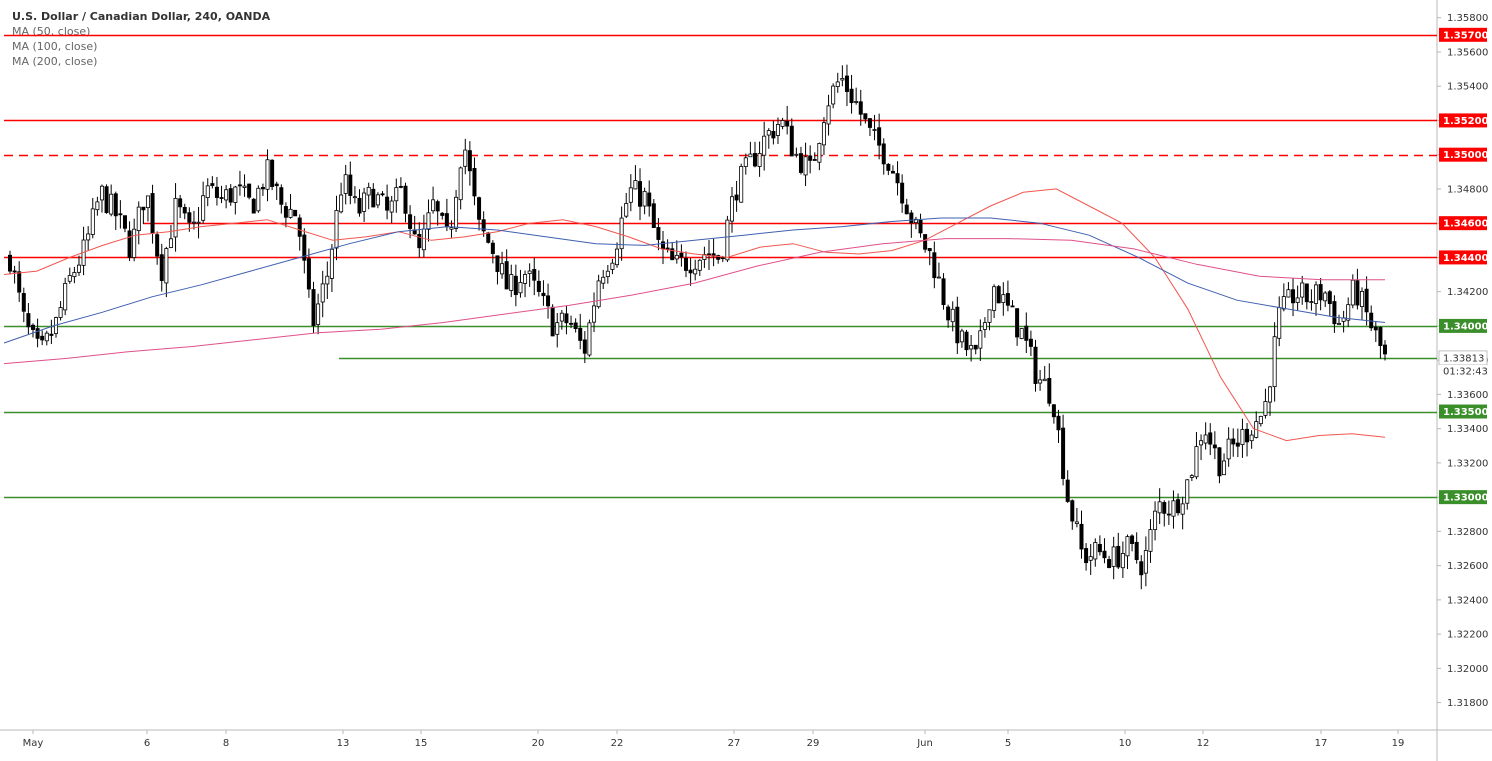 This screenshot has width=1492, height=761. What do you see at coordinates (1467, 18) in the screenshot?
I see `y-tick-label: 1.35800` at bounding box center [1467, 18].